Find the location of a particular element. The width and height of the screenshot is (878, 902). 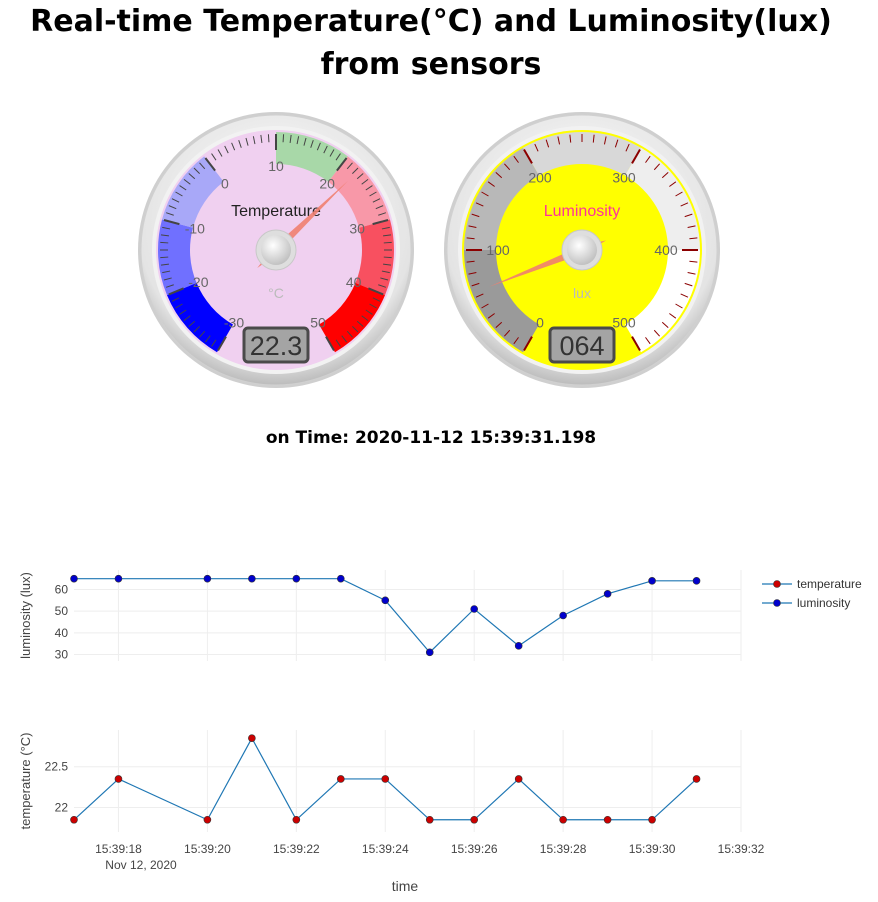

temperature-gauge-title: Temperature is located at coordinates (276, 211).